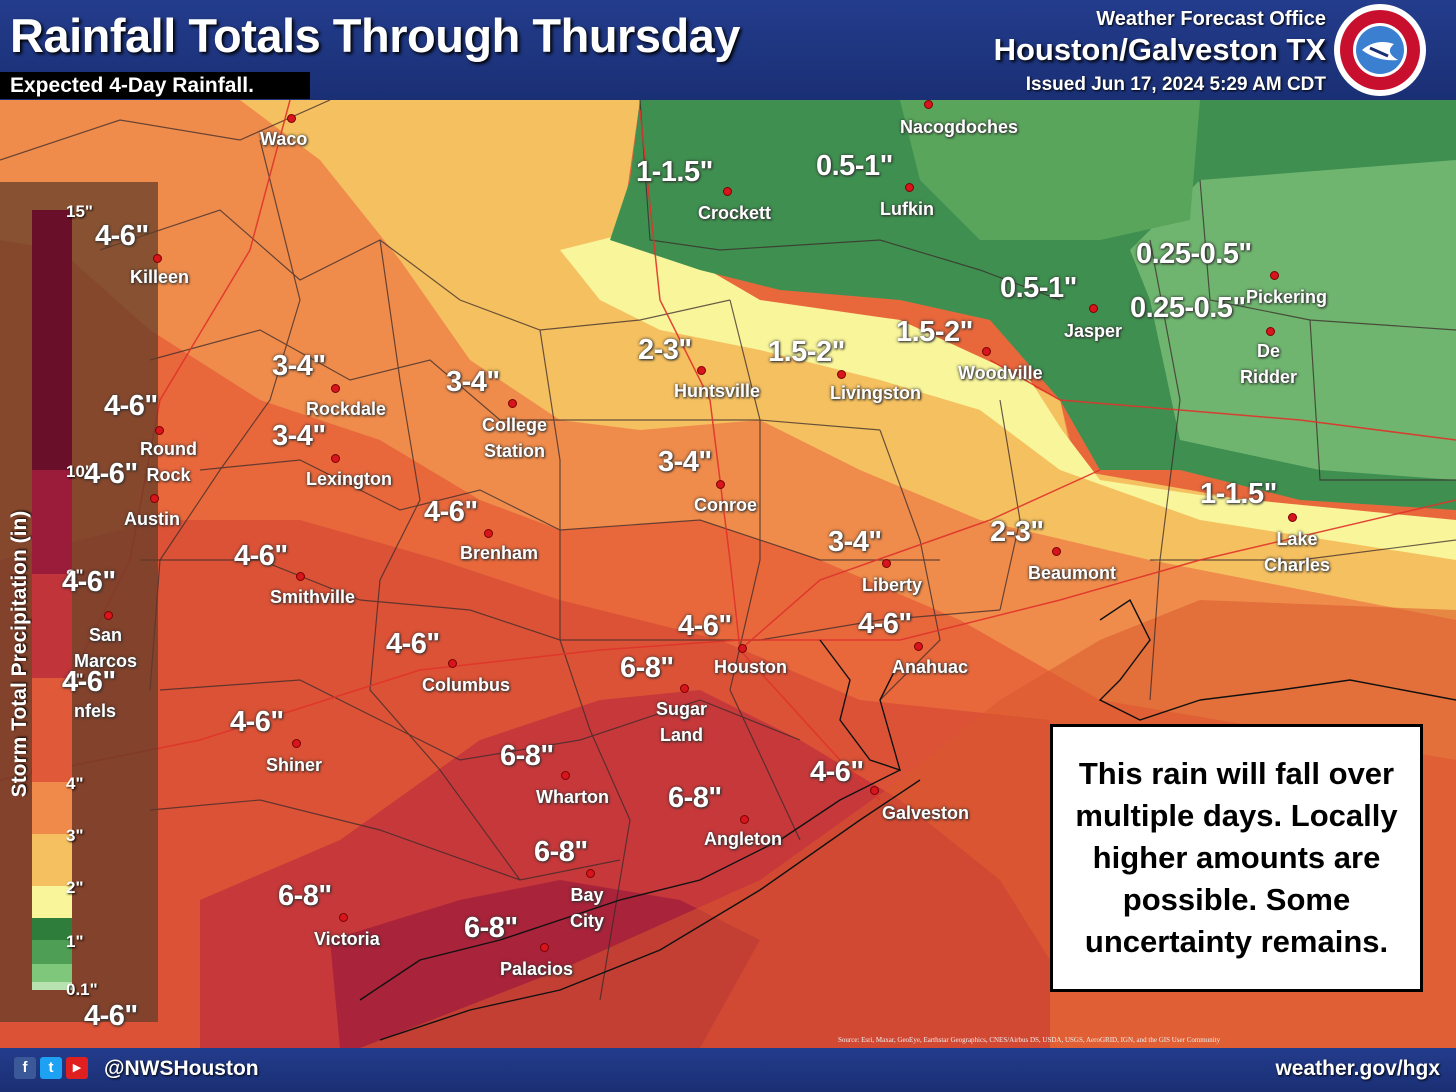  Describe the element at coordinates (375, 35) in the screenshot. I see `map-title: Rainfall Totals Through Thursday` at that location.